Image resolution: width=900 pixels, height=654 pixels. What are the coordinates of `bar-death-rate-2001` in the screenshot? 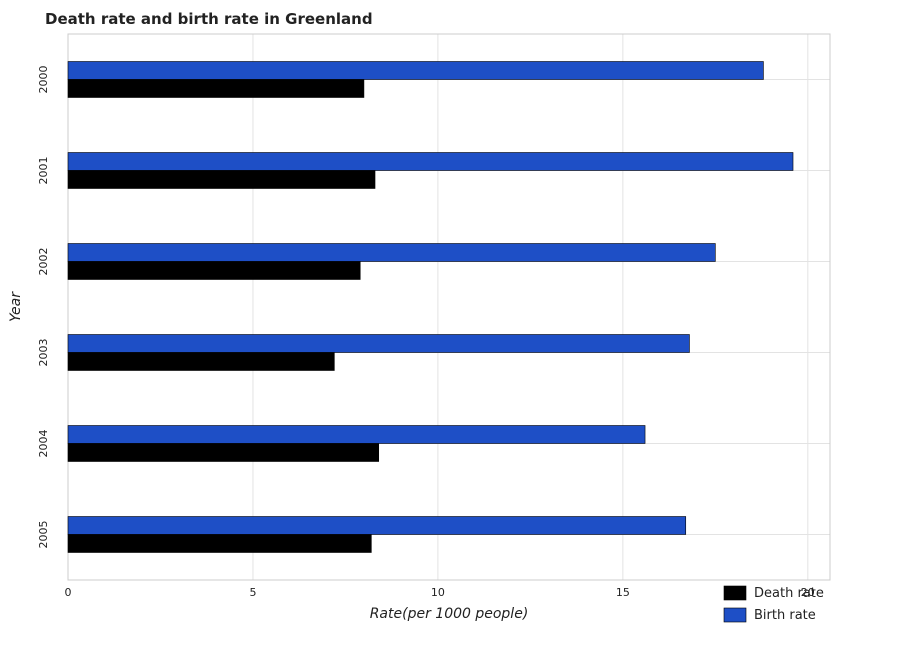 It's located at (221, 179).